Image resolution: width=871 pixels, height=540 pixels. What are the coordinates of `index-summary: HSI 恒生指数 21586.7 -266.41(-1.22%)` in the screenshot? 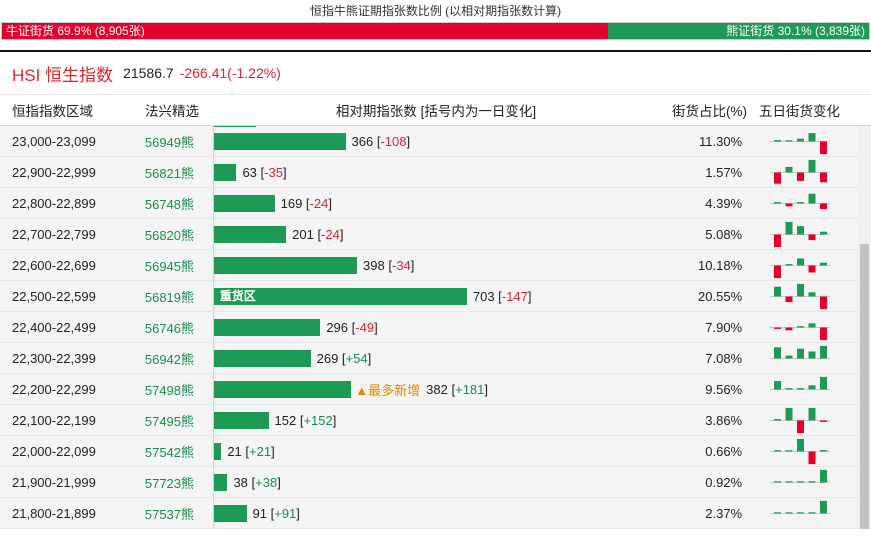 It's located at (435, 73).